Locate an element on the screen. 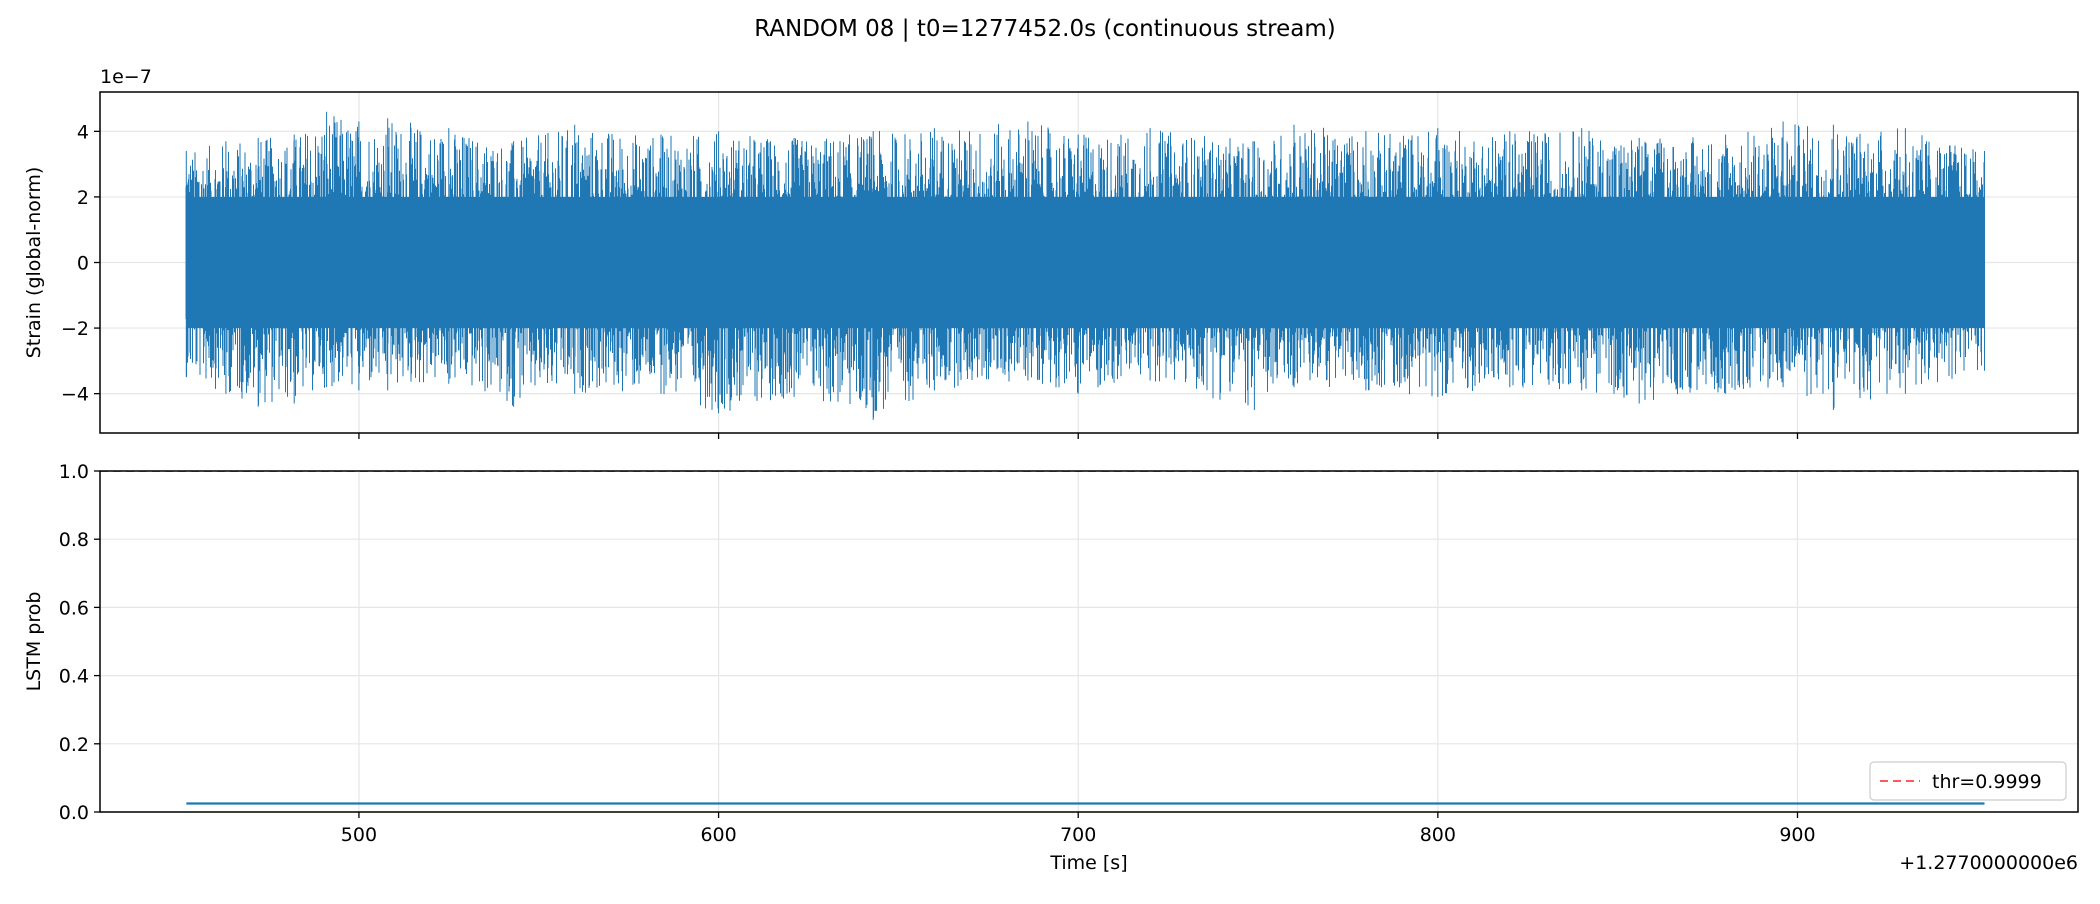 The height and width of the screenshot is (904, 2100). y-offset-label: 1e−7 is located at coordinates (126, 77).